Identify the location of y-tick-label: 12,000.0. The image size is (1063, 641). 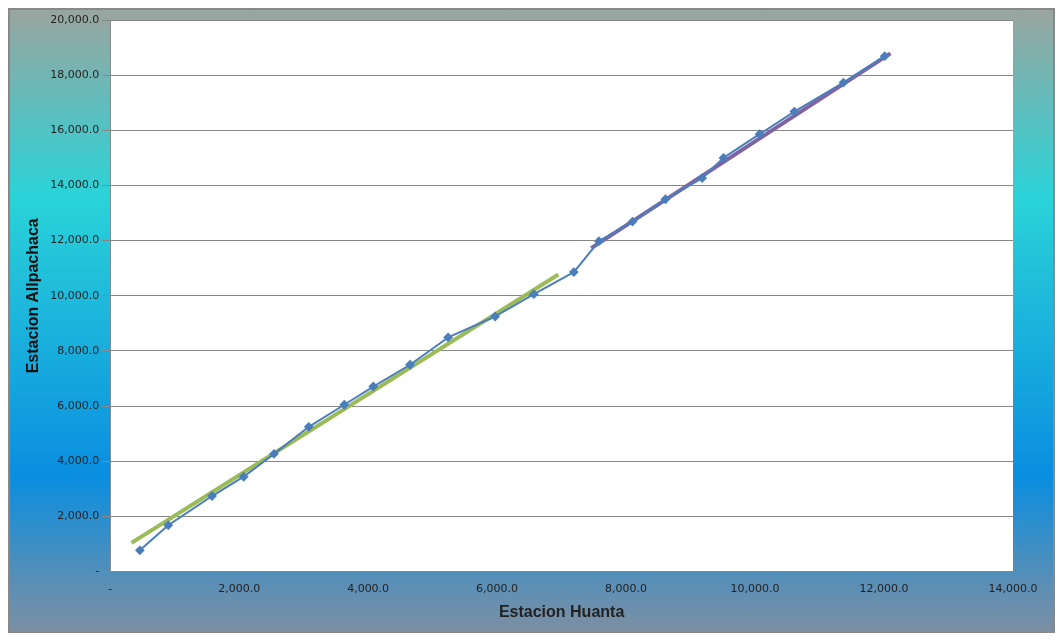
(75, 240).